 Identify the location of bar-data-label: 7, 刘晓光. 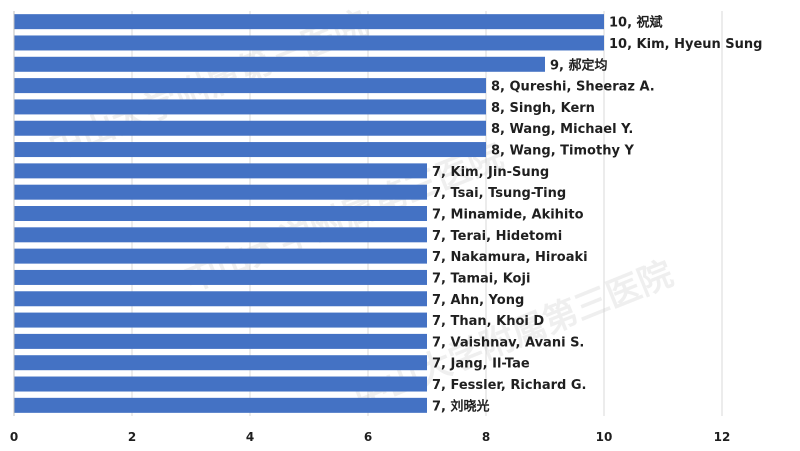
(461, 406).